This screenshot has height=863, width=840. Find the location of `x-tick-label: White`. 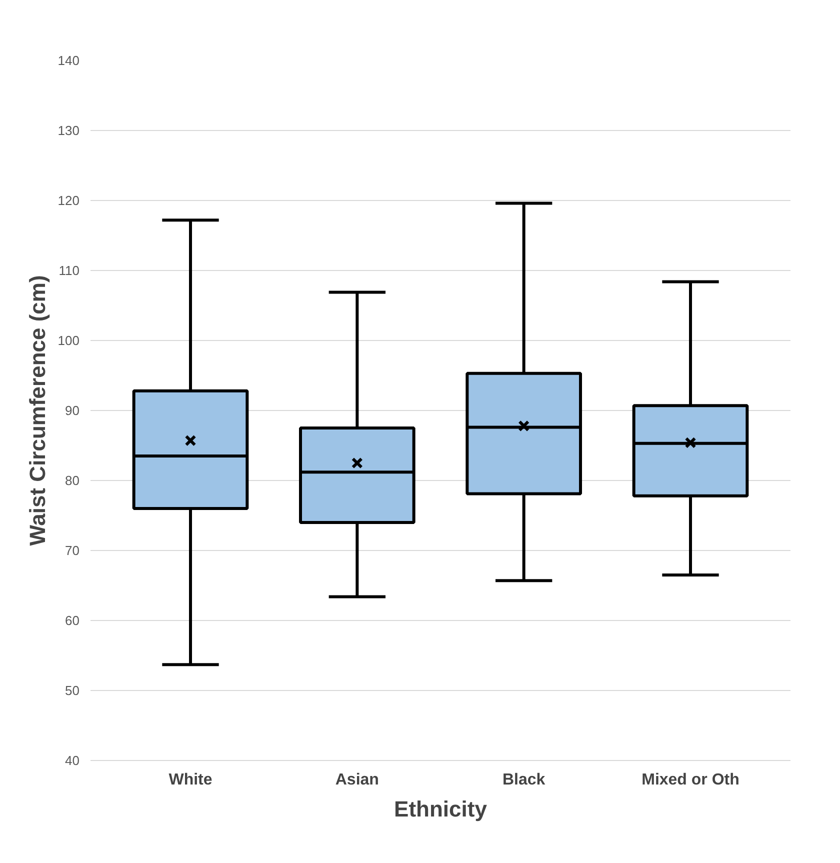

x-tick-label: White is located at coordinates (190, 780).